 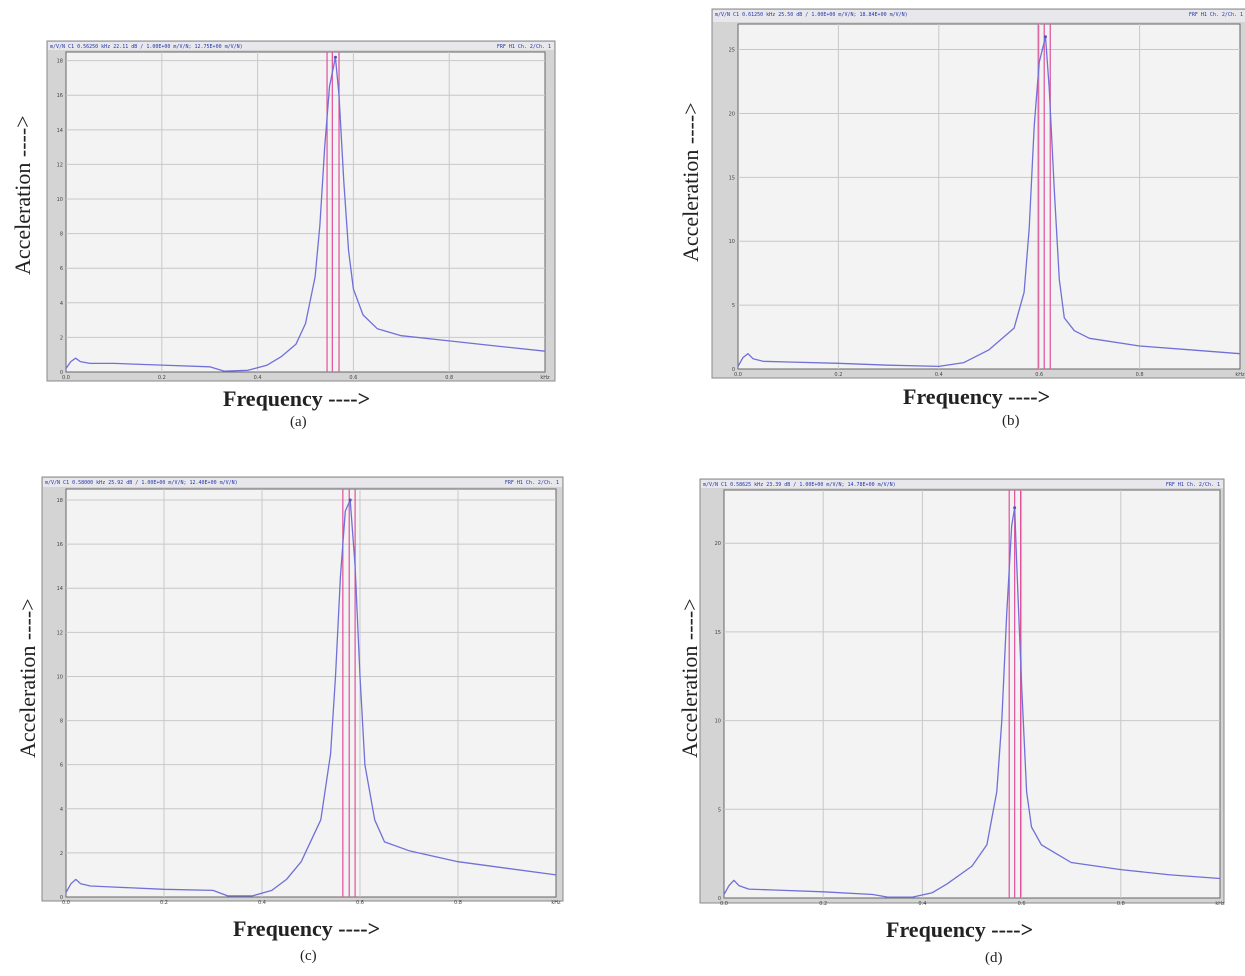 What do you see at coordinates (719, 810) in the screenshot?
I see `chart-d-y-tick-label: 5` at bounding box center [719, 810].